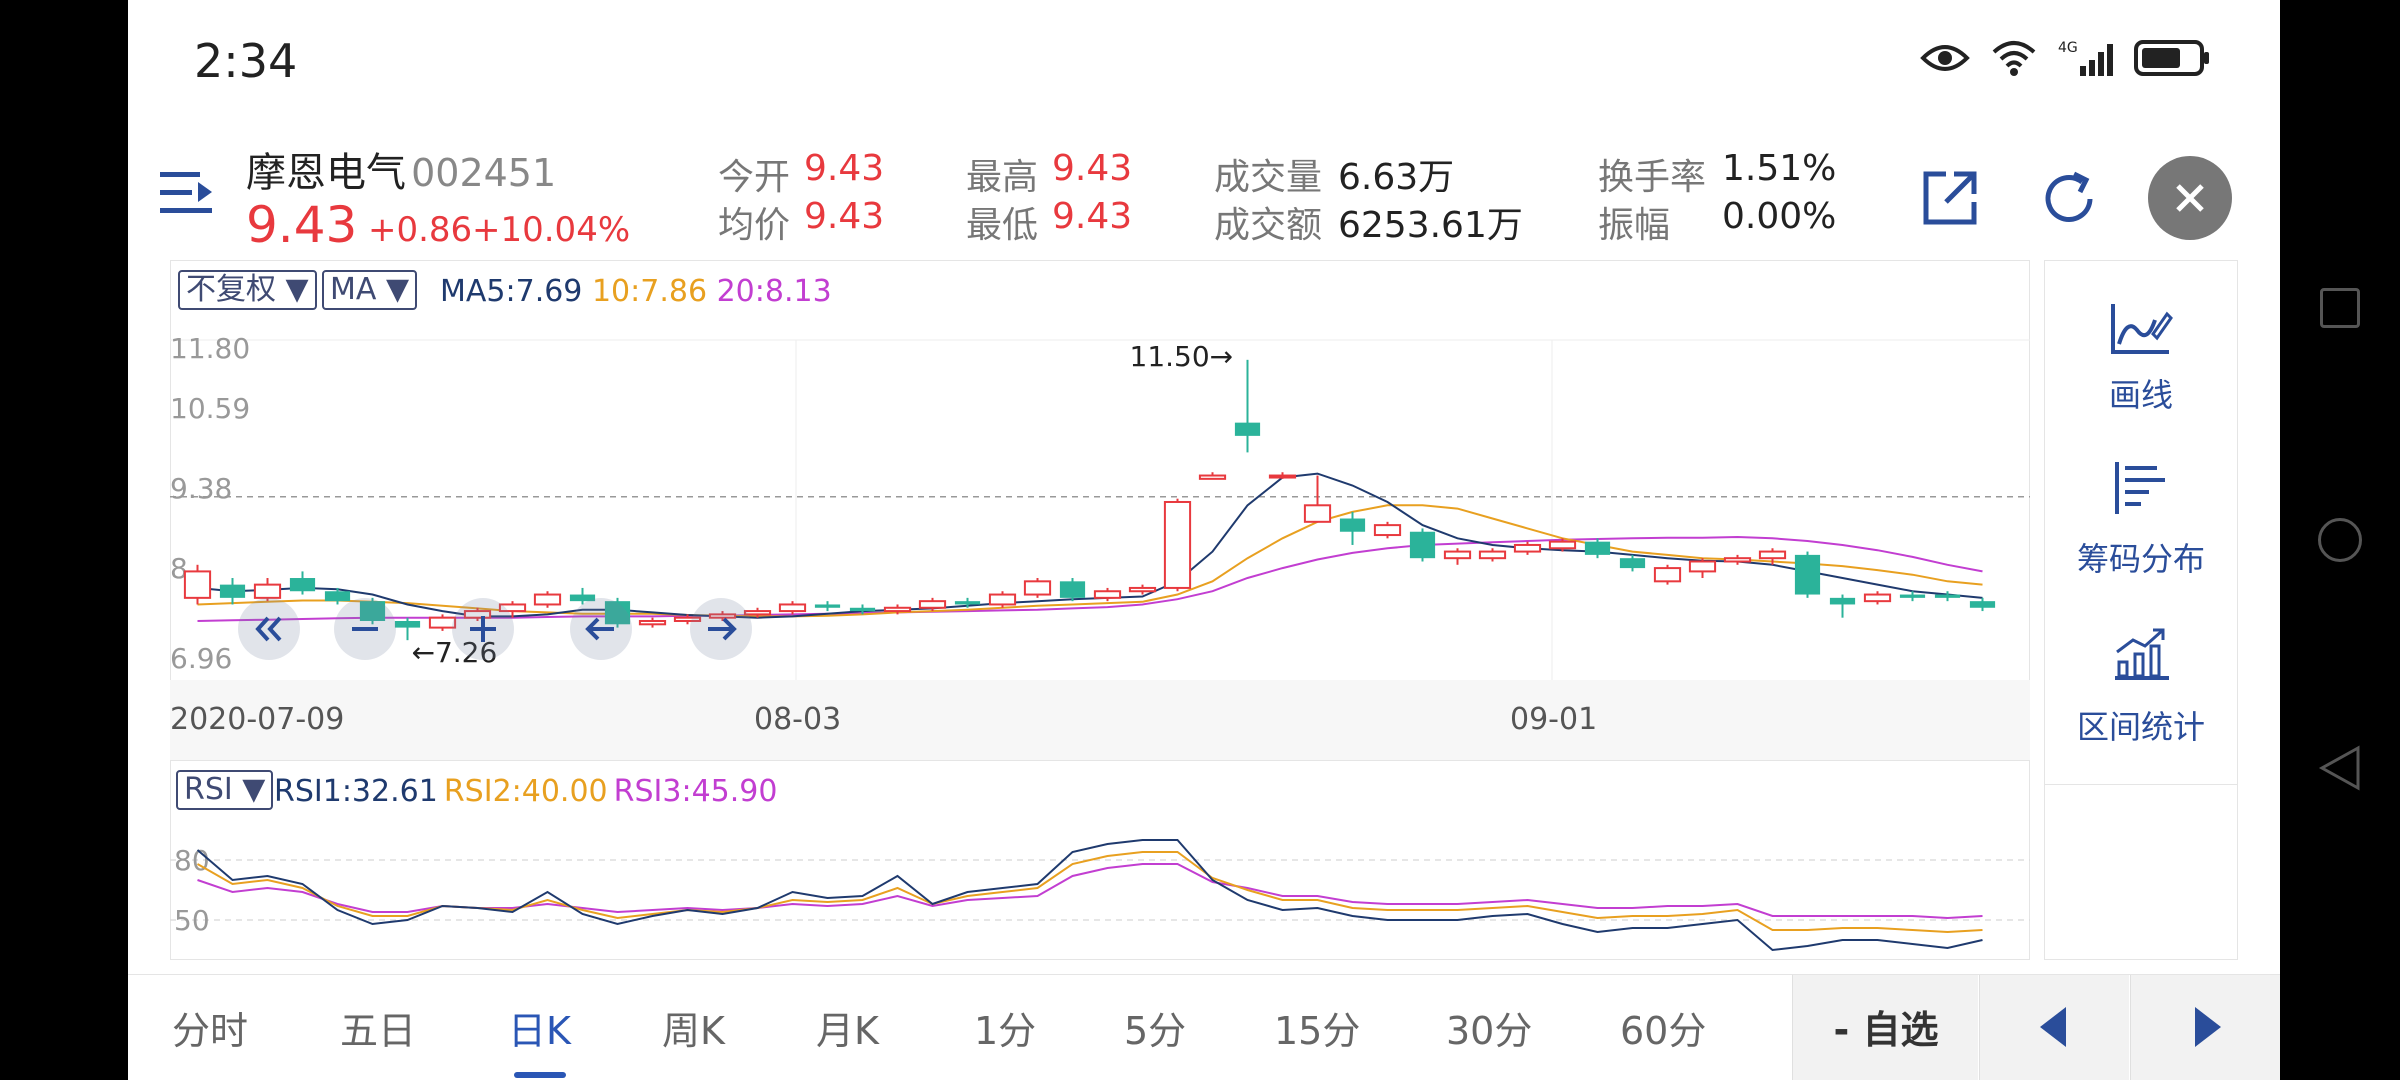 This screenshot has height=1080, width=2400. Describe the element at coordinates (798, 719) in the screenshot. I see `x-tick-1: 08-03` at that location.